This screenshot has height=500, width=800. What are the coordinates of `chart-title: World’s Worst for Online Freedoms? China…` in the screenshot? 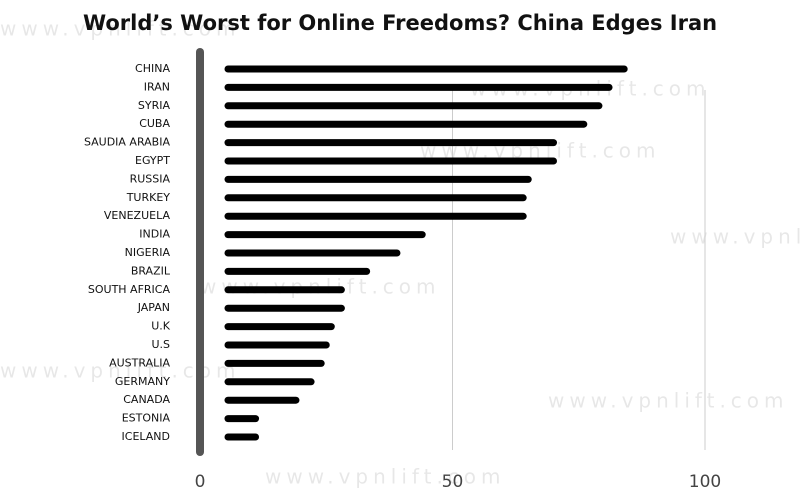 It's located at (400, 23).